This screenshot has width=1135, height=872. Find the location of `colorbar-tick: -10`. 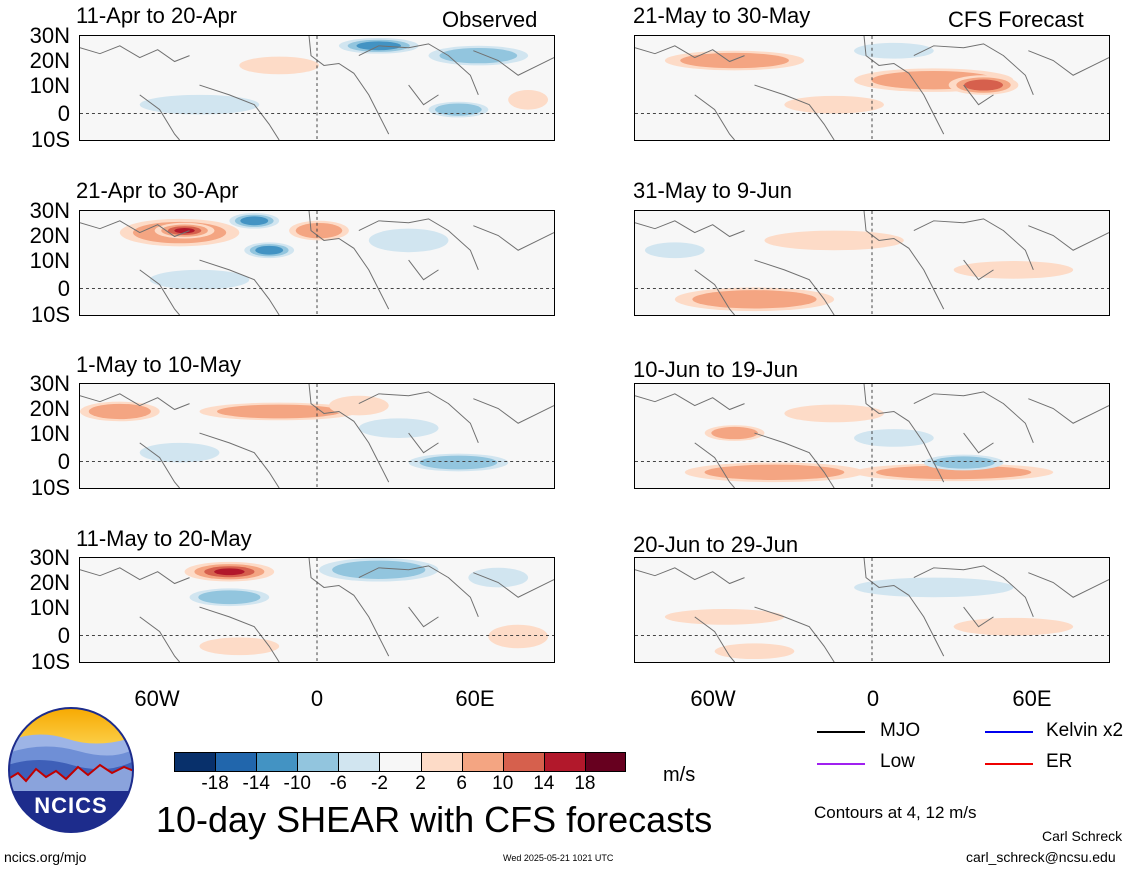

colorbar-tick: -10 is located at coordinates (297, 783).